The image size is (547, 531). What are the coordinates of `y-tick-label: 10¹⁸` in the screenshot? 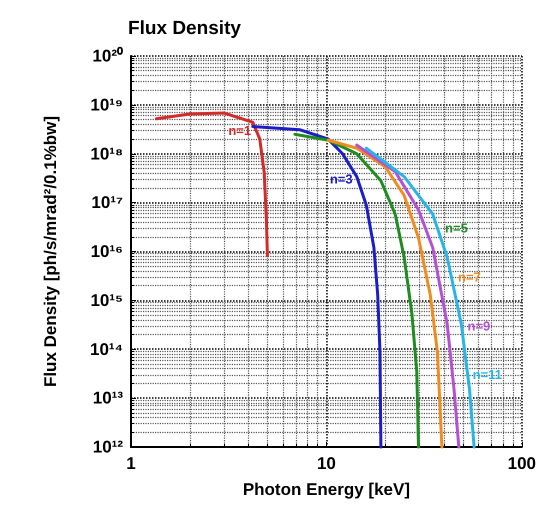 It's located at (106, 154).